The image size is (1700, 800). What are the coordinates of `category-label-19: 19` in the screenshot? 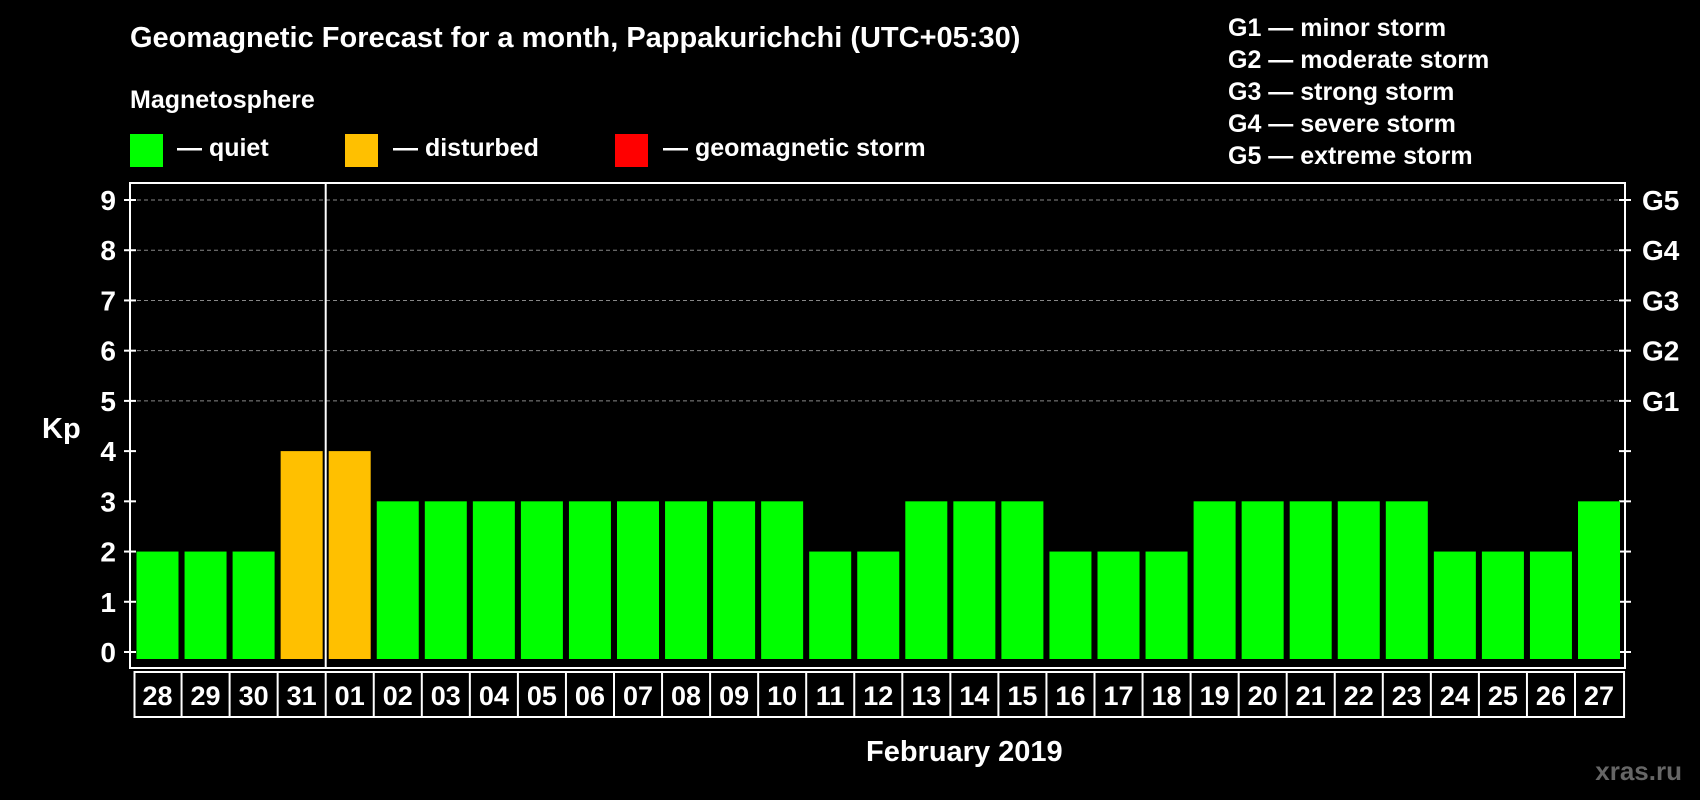 It's located at (1215, 696).